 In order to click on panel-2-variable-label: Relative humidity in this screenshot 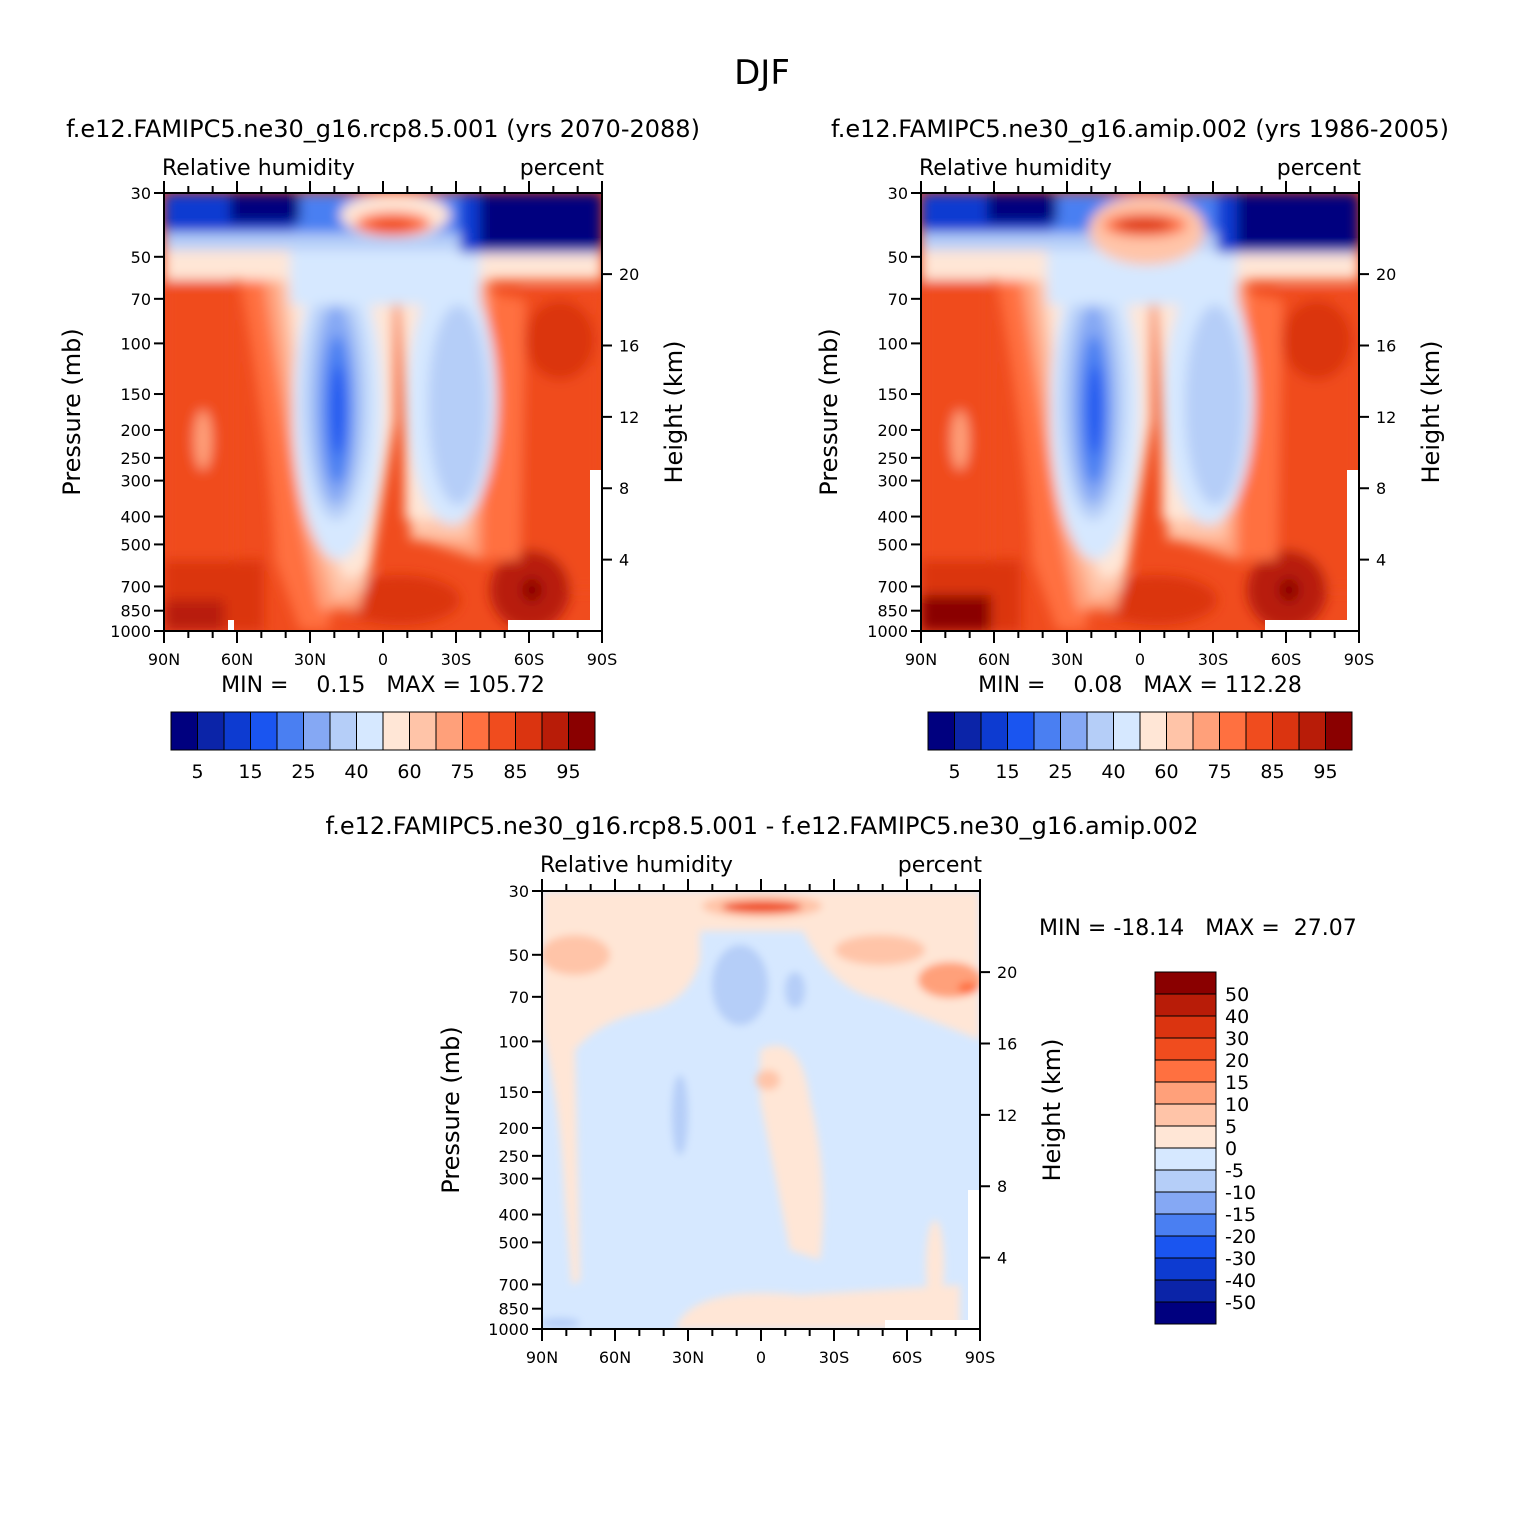, I will do `click(1015, 168)`.